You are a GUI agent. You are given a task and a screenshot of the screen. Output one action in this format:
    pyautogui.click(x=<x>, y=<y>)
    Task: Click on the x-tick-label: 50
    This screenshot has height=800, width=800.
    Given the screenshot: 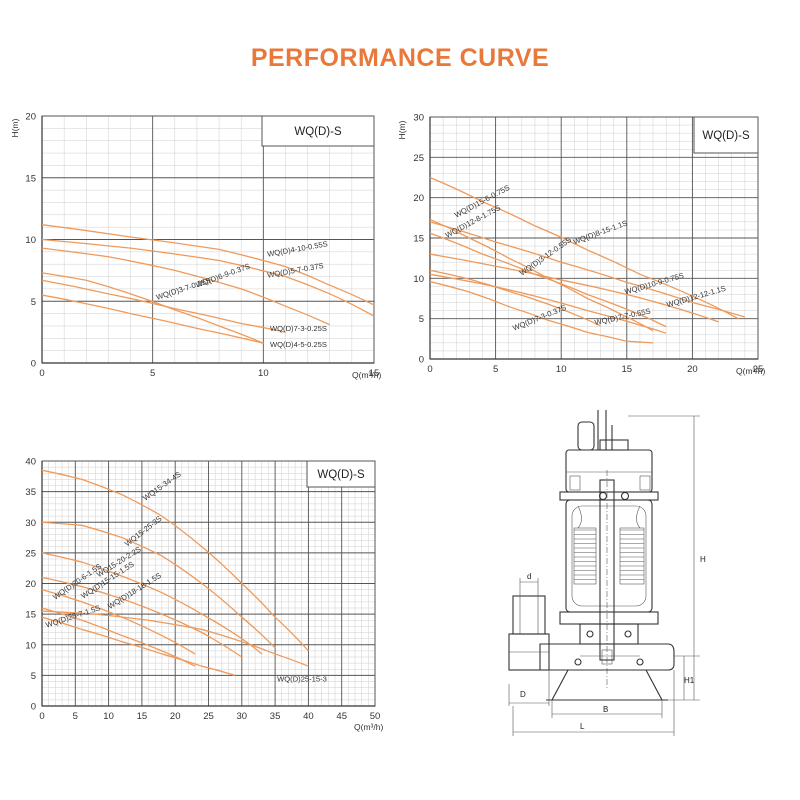 What is the action you would take?
    pyautogui.click(x=375, y=716)
    